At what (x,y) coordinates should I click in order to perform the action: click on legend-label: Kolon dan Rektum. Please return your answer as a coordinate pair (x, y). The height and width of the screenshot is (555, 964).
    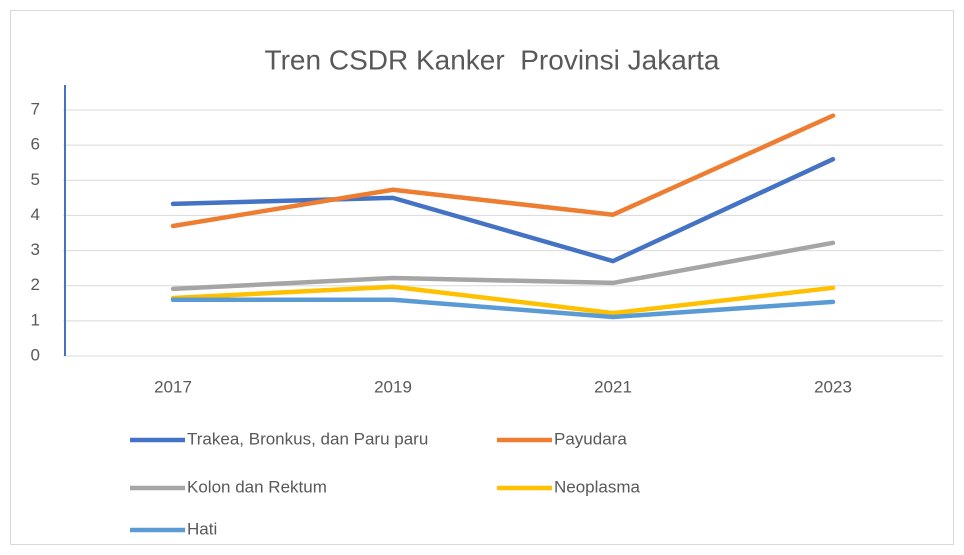
    Looking at the image, I should click on (257, 486).